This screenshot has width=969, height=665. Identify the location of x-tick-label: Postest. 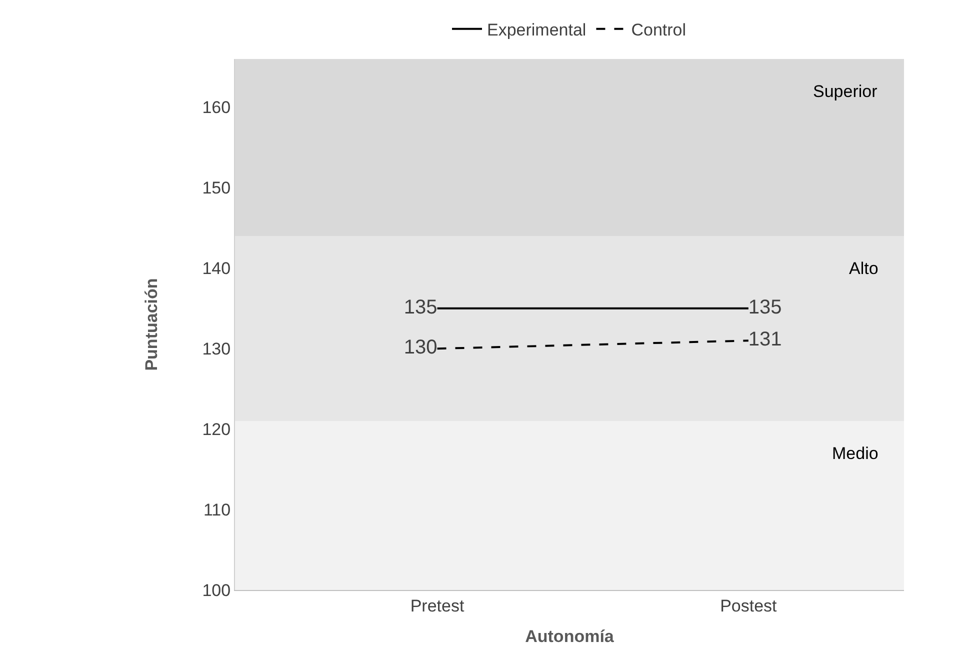
(749, 606).